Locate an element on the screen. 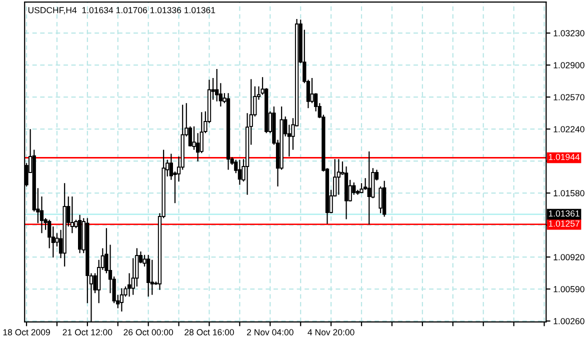 The image size is (586, 340). x-tick-label: 2 Nov 04:00 is located at coordinates (270, 332).